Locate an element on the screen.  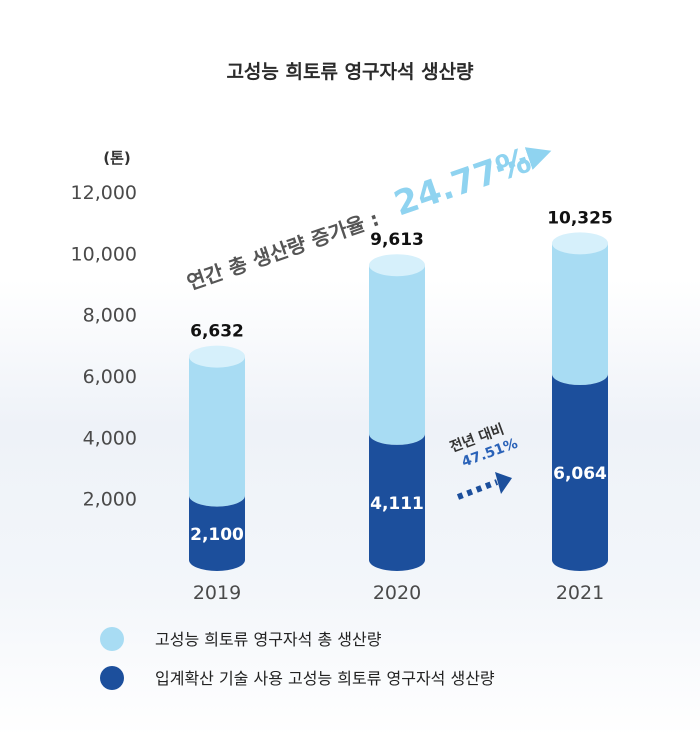
x-tick-label: 2020 is located at coordinates (397, 593).